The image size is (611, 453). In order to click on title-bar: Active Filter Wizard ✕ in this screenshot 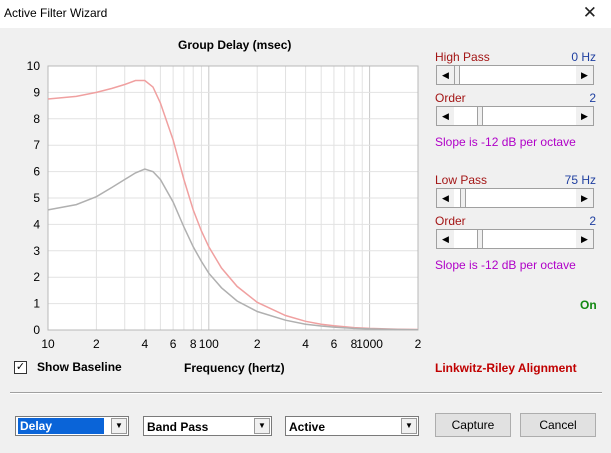, I will do `click(305, 14)`.